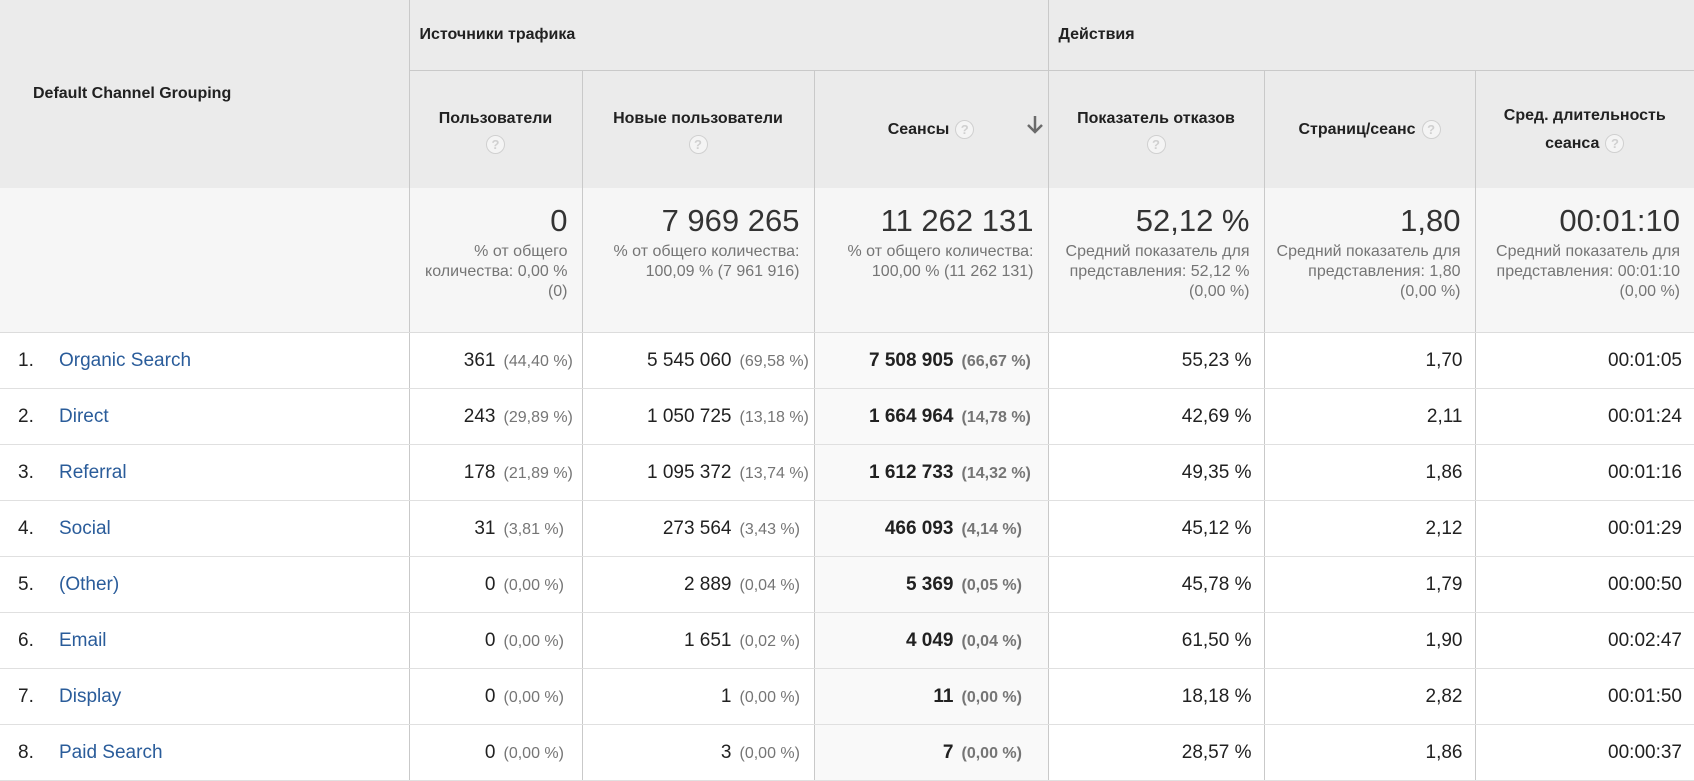 This screenshot has width=1694, height=781. What do you see at coordinates (1155, 696) in the screenshot?
I see `bounce-rate-cell: 18,18 %` at bounding box center [1155, 696].